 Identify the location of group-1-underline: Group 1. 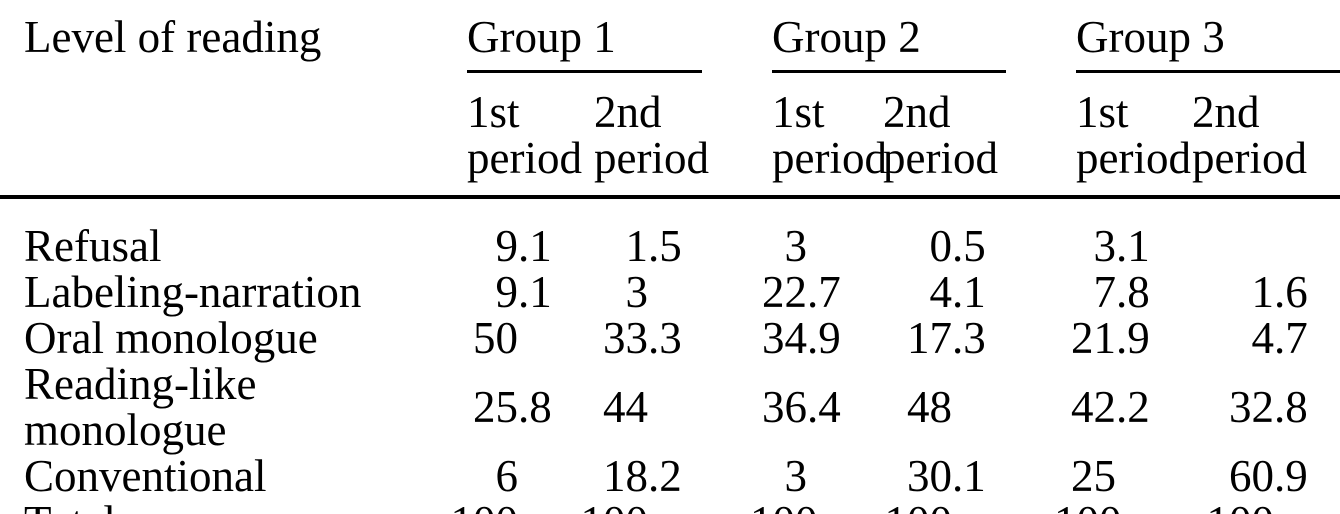
(585, 42).